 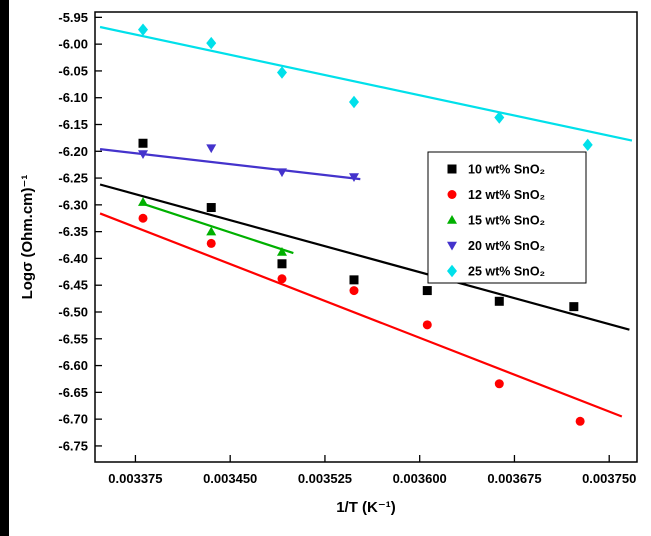 I want to click on legend-label: 15 wt% SnO₂, so click(x=506, y=221).